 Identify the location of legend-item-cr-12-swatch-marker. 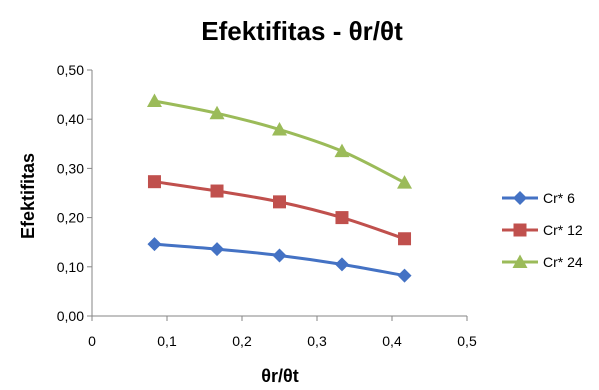
(520, 230).